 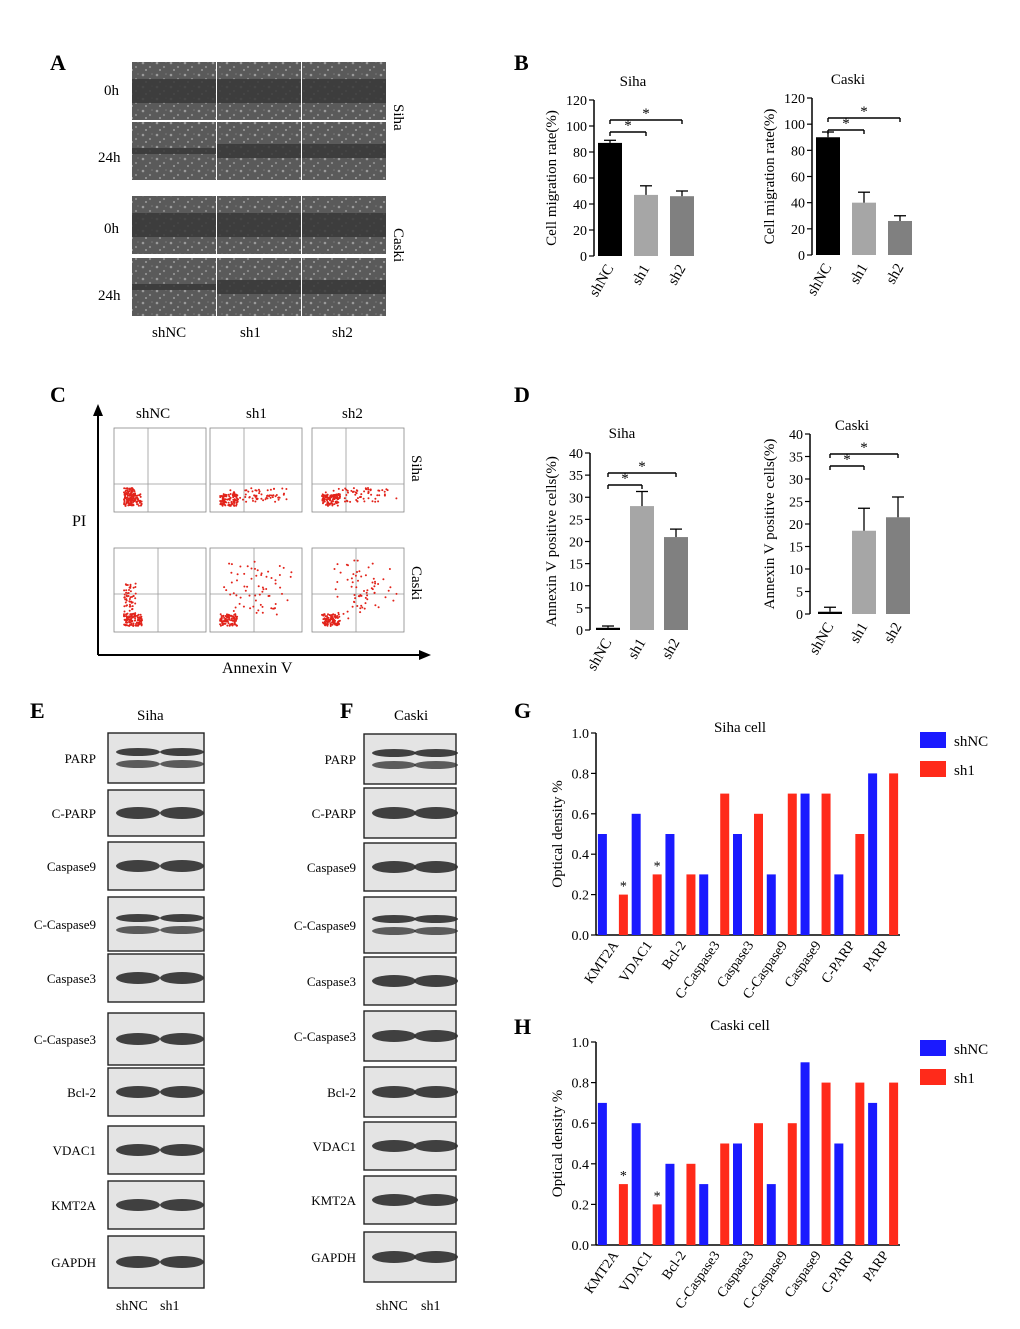 What do you see at coordinates (971, 1050) in the screenshot?
I see `legend-label: shNC` at bounding box center [971, 1050].